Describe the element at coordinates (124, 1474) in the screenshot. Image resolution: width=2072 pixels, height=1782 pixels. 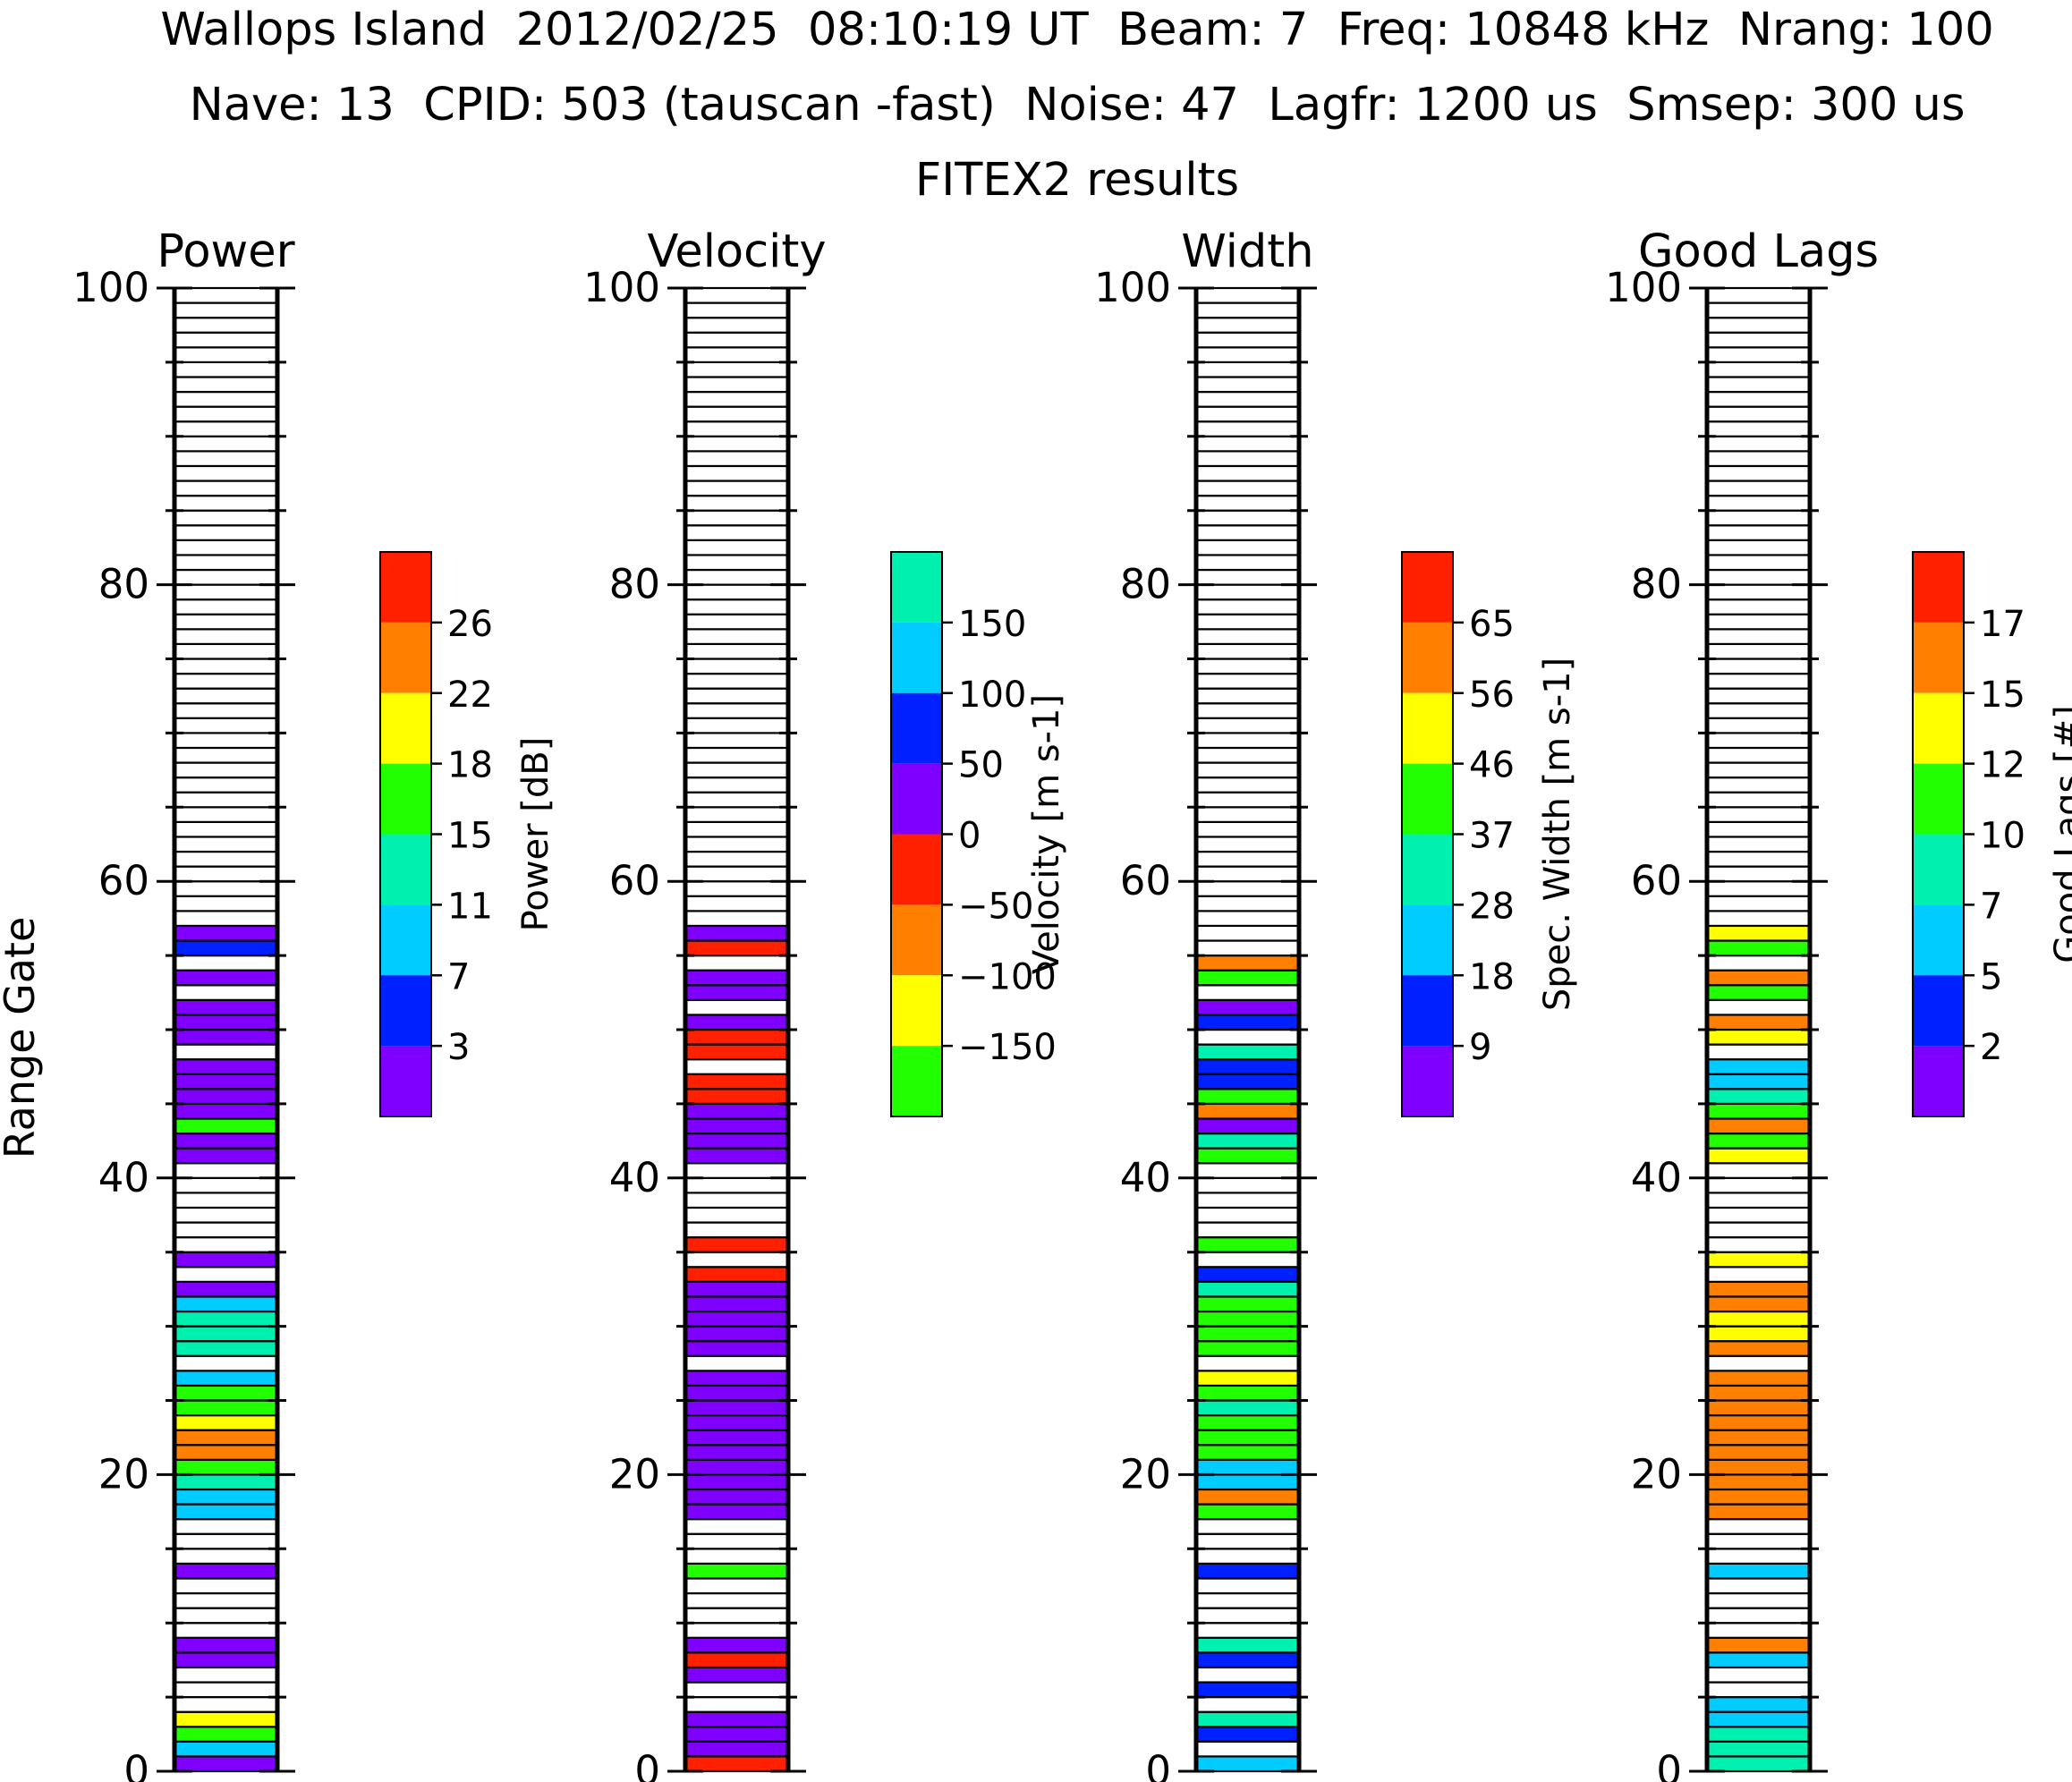
I see `y-tick-label: 20` at that location.